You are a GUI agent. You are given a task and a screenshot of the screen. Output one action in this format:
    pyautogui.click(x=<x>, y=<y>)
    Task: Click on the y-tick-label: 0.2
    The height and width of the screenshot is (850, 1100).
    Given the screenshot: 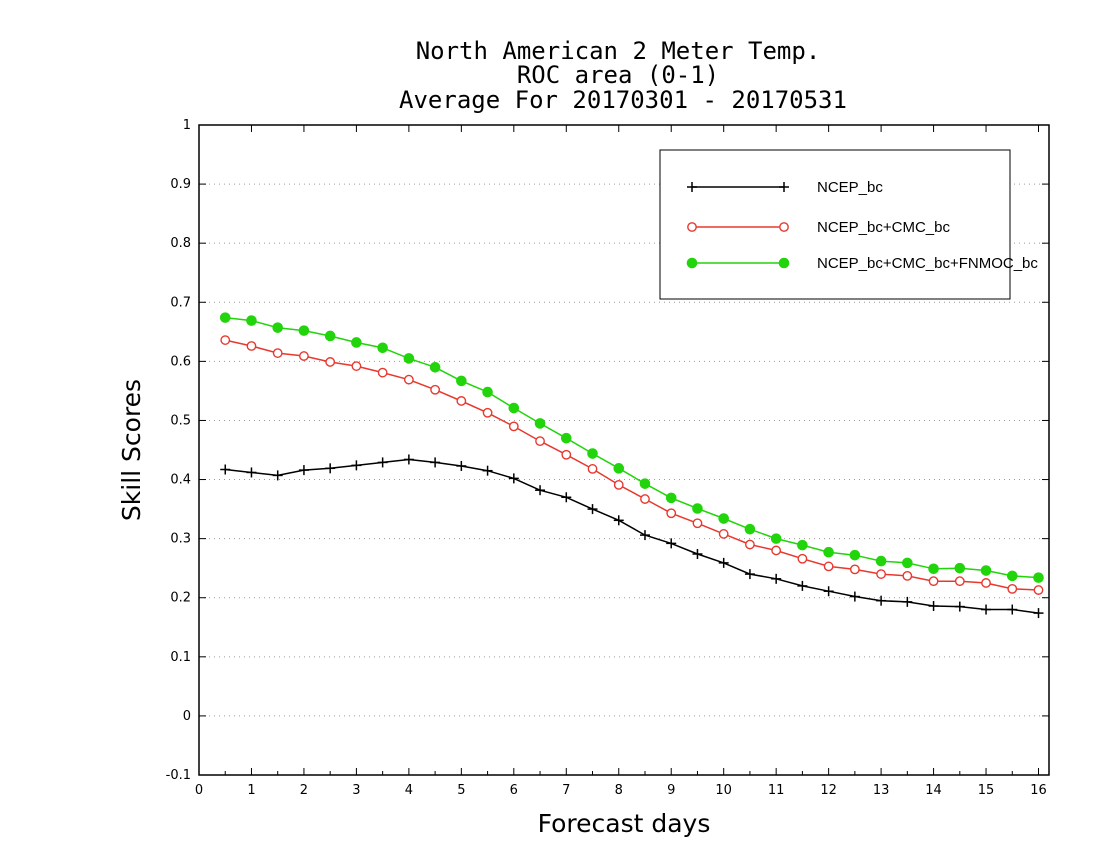 What is the action you would take?
    pyautogui.click(x=180, y=598)
    